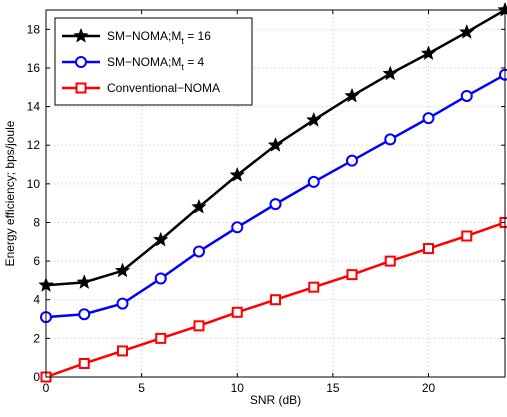 The height and width of the screenshot is (417, 507). Describe the element at coordinates (36, 377) in the screenshot. I see `y-tick-label: 0` at that location.